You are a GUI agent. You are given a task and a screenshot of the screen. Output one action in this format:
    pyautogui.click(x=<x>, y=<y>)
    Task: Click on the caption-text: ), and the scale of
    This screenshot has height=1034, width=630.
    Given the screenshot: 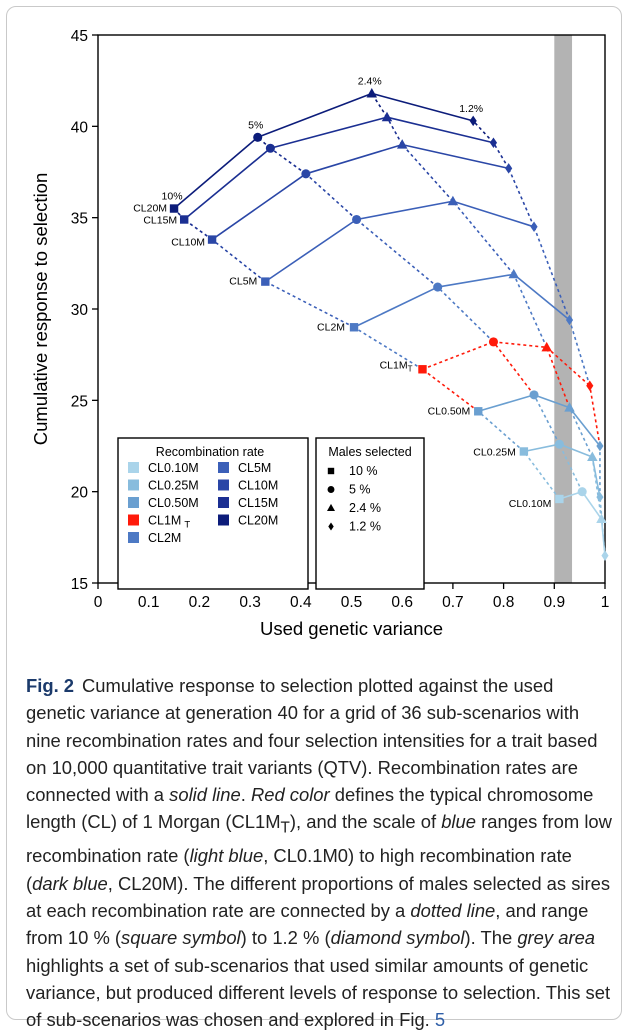 What is the action you would take?
    pyautogui.click(x=365, y=822)
    